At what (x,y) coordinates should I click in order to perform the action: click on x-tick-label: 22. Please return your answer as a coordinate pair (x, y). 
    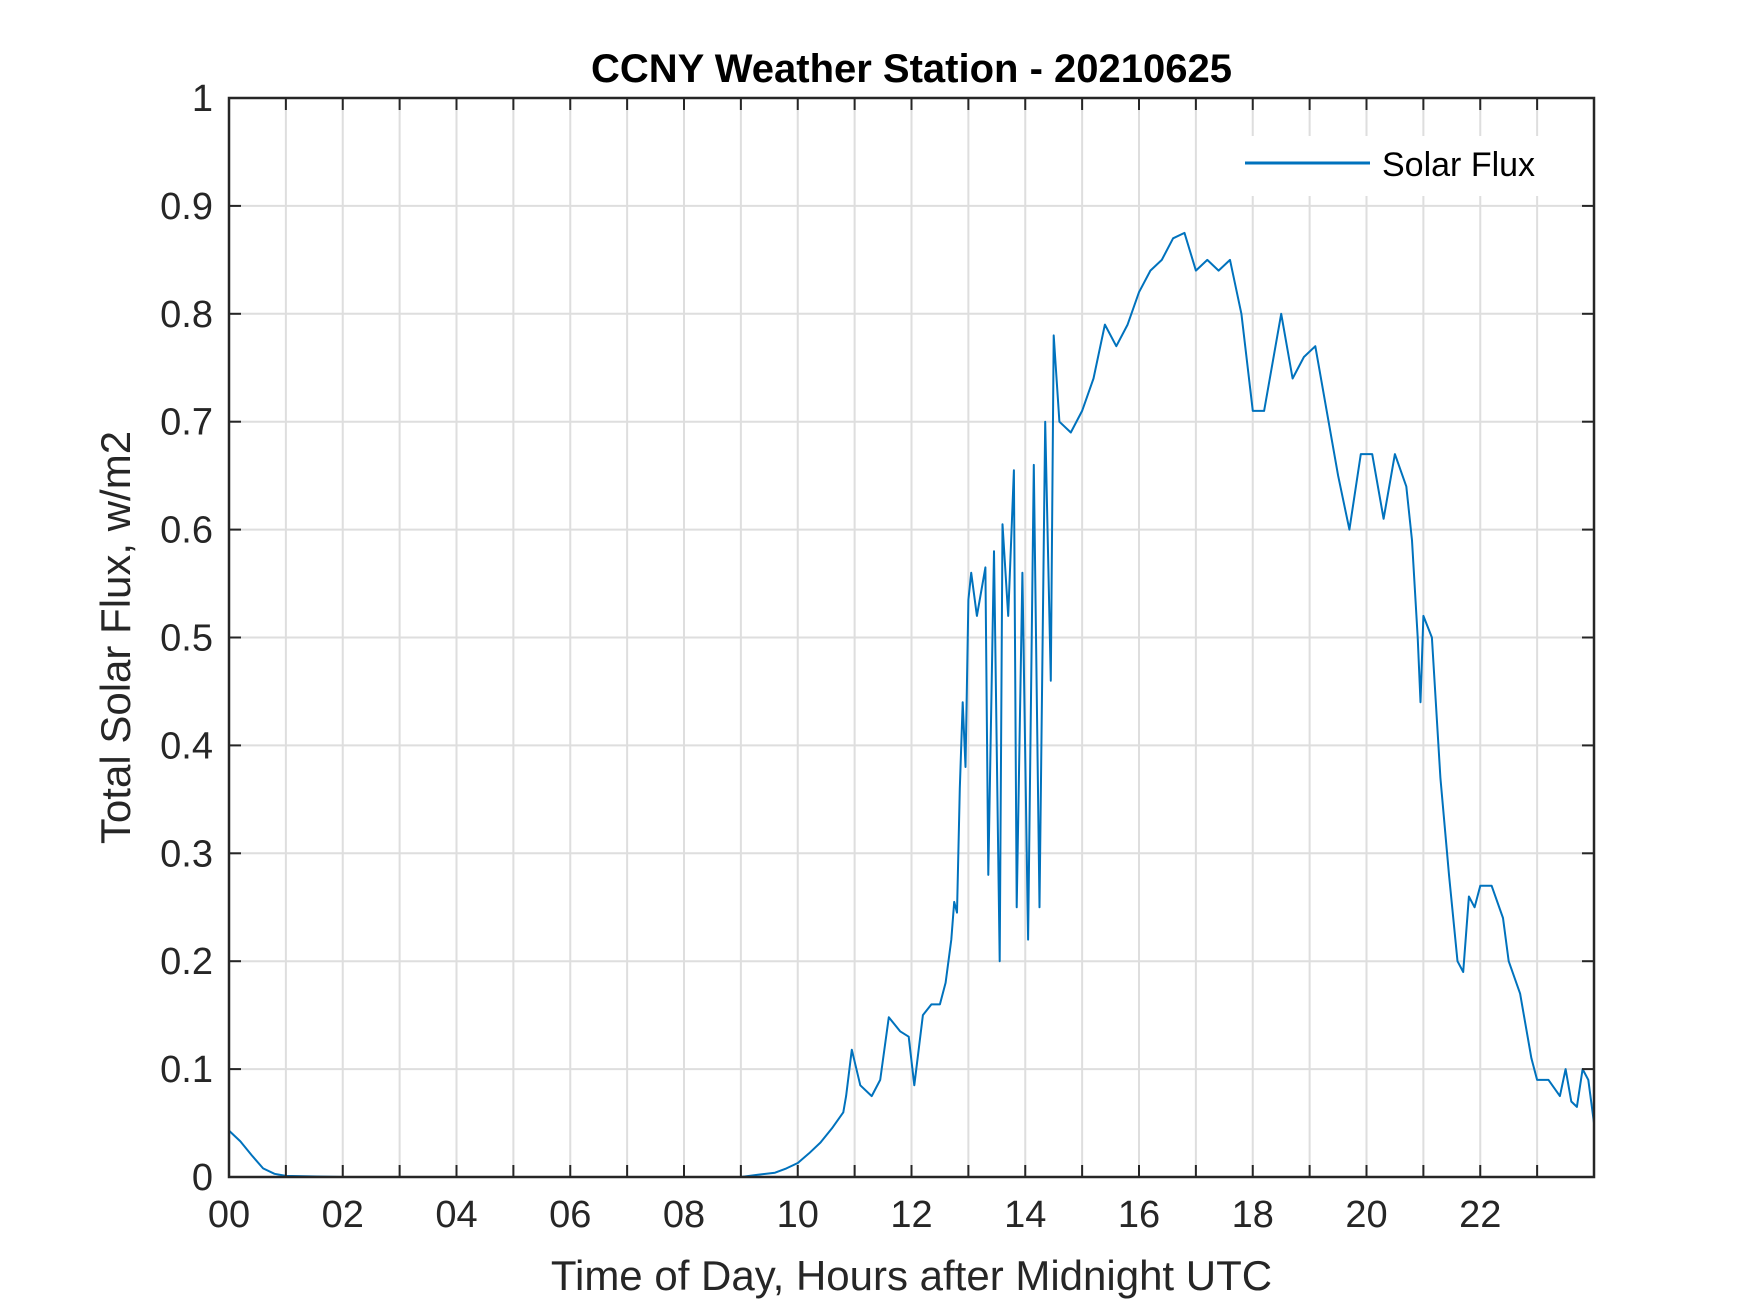
    Looking at the image, I should click on (1480, 1215).